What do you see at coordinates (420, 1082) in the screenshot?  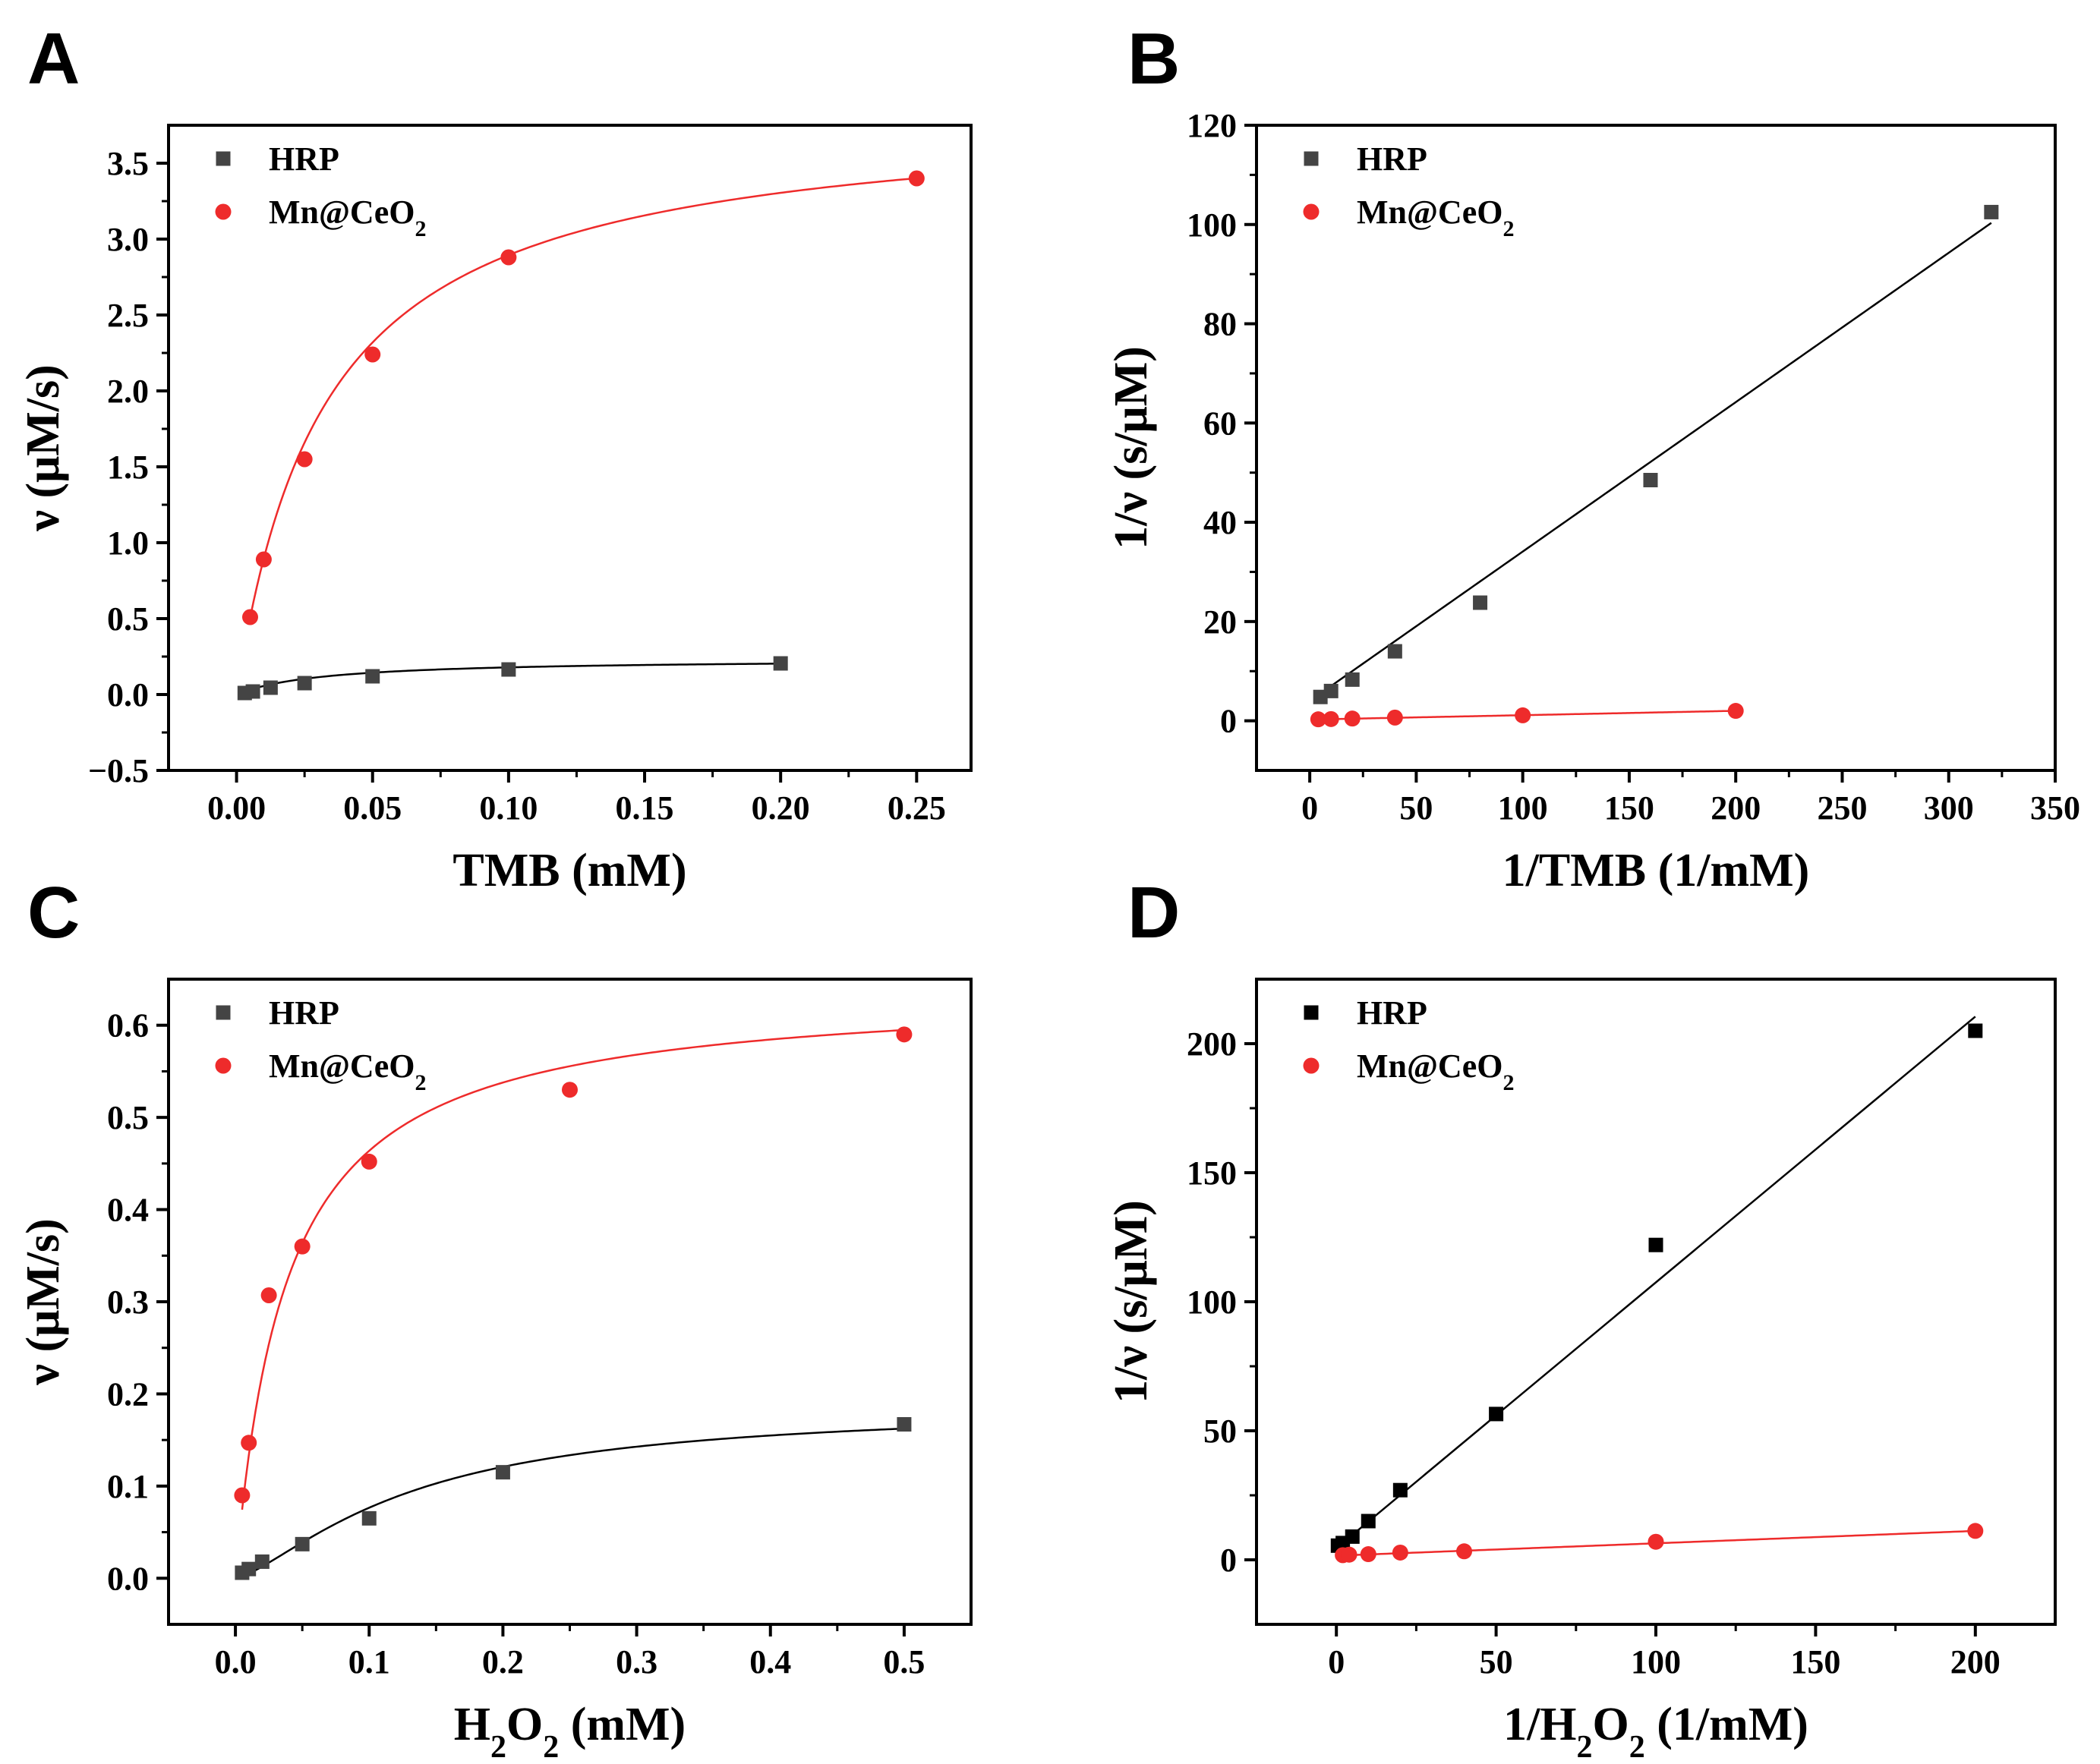 I see `panel-c-legend-subscript: 2` at bounding box center [420, 1082].